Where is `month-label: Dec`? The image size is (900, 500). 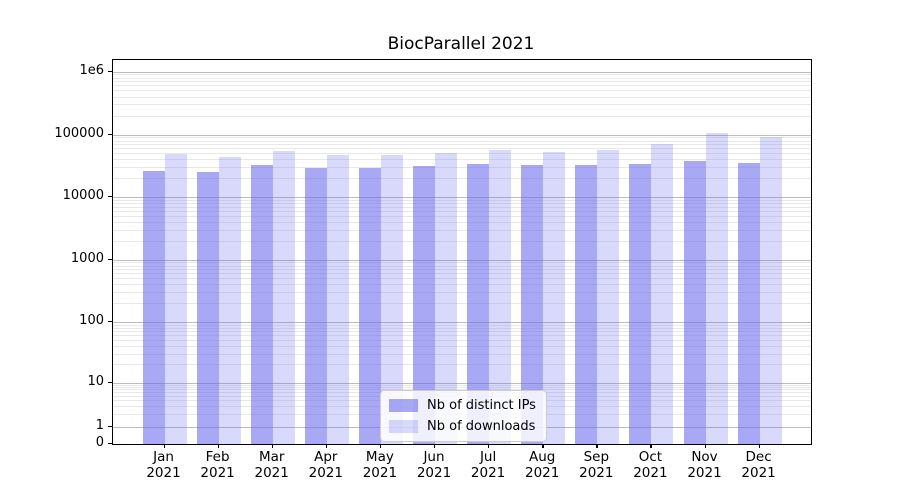
month-label: Dec is located at coordinates (758, 457).